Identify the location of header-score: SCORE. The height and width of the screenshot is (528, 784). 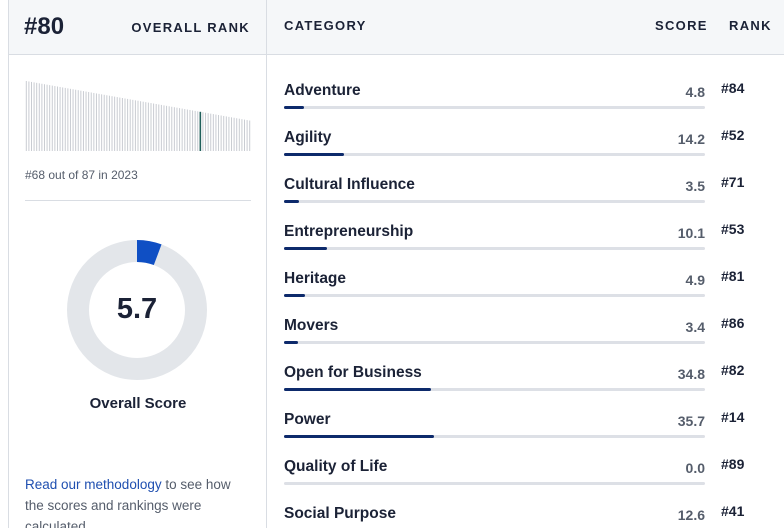
(681, 25).